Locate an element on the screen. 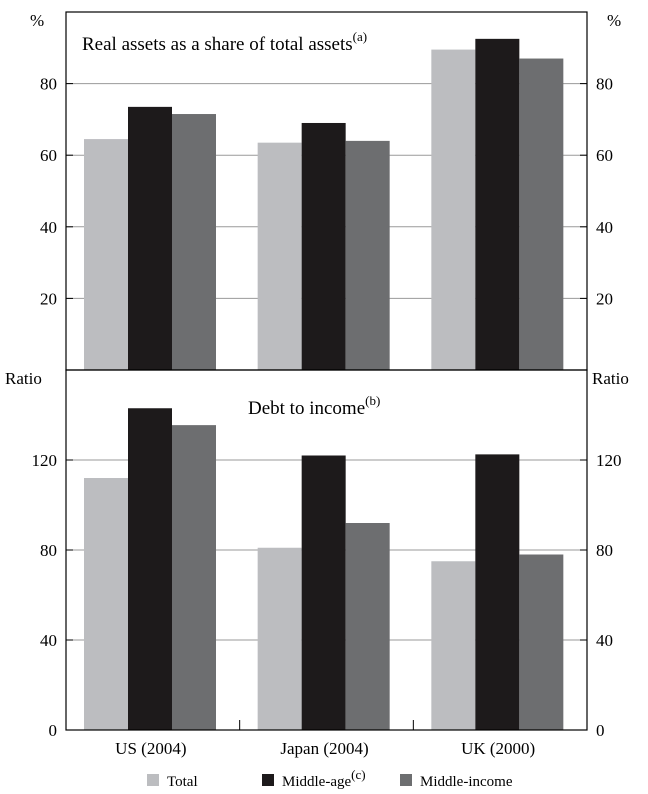 The width and height of the screenshot is (648, 794). legend-item-total: Total is located at coordinates (172, 782).